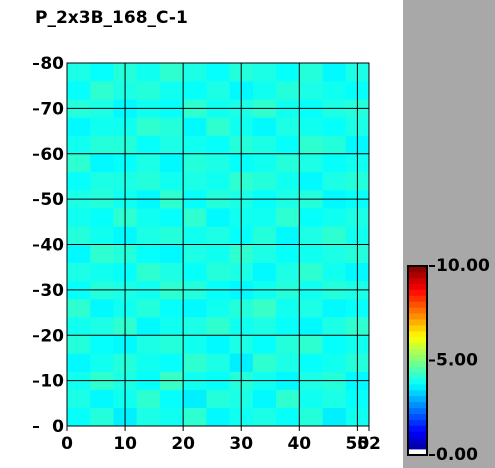 This screenshot has height=468, width=495. I want to click on y-tick-label: 80, so click(52, 64).